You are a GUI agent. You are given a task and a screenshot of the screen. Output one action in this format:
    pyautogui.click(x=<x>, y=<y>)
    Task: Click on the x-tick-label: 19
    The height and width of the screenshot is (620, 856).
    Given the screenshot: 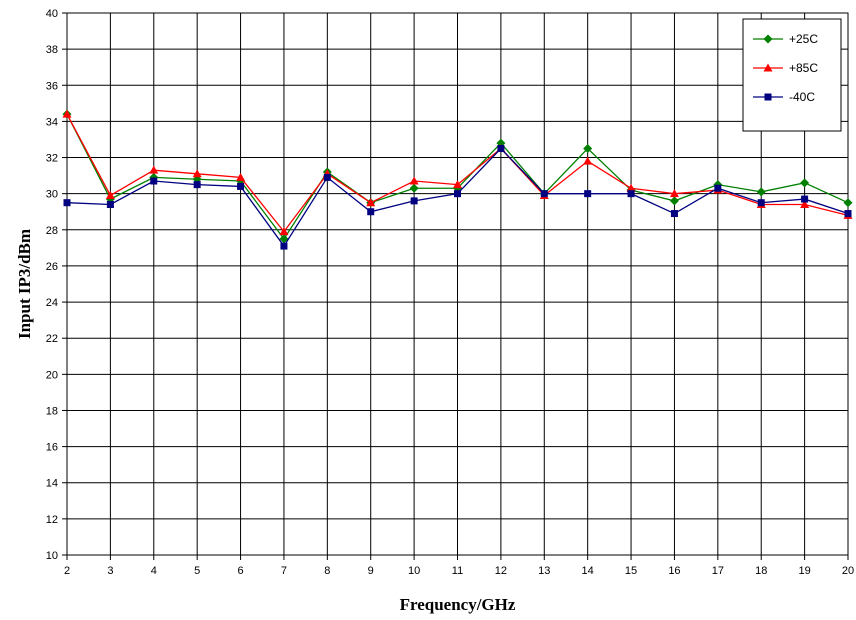 What is the action you would take?
    pyautogui.click(x=804, y=571)
    